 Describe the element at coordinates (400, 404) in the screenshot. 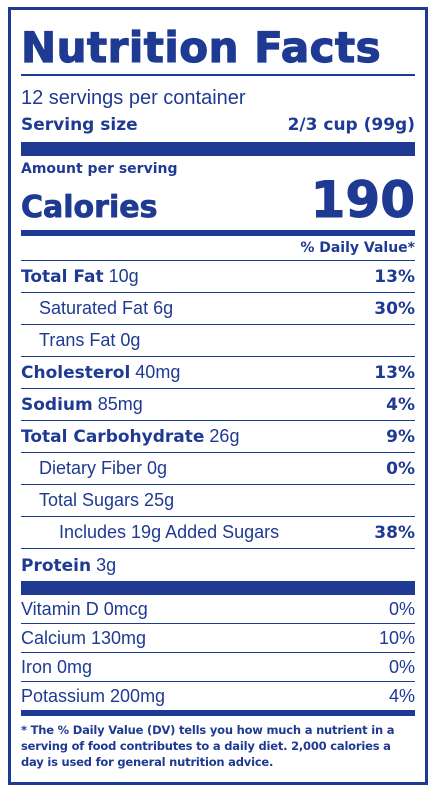

I see `nutrient-dv: 4%` at that location.